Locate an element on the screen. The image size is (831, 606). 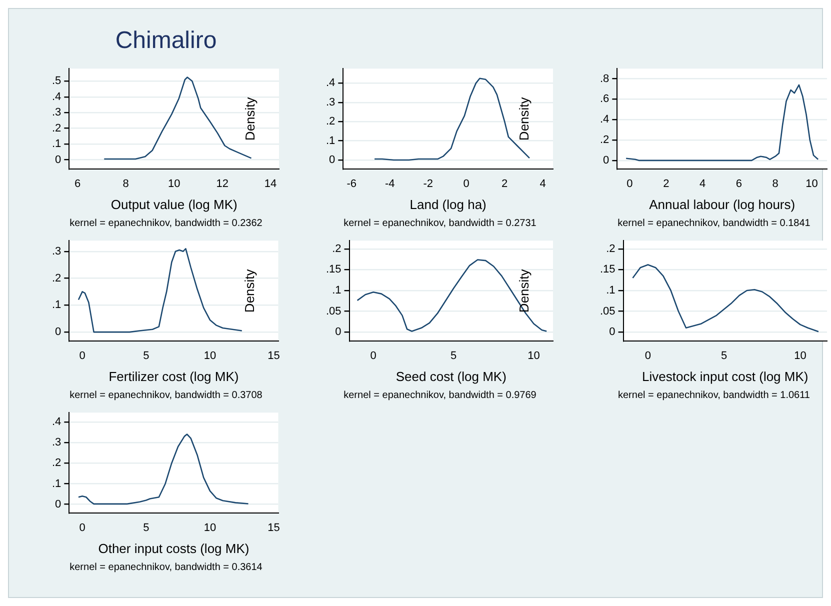
y-tick-label: .6 is located at coordinates (605, 99).